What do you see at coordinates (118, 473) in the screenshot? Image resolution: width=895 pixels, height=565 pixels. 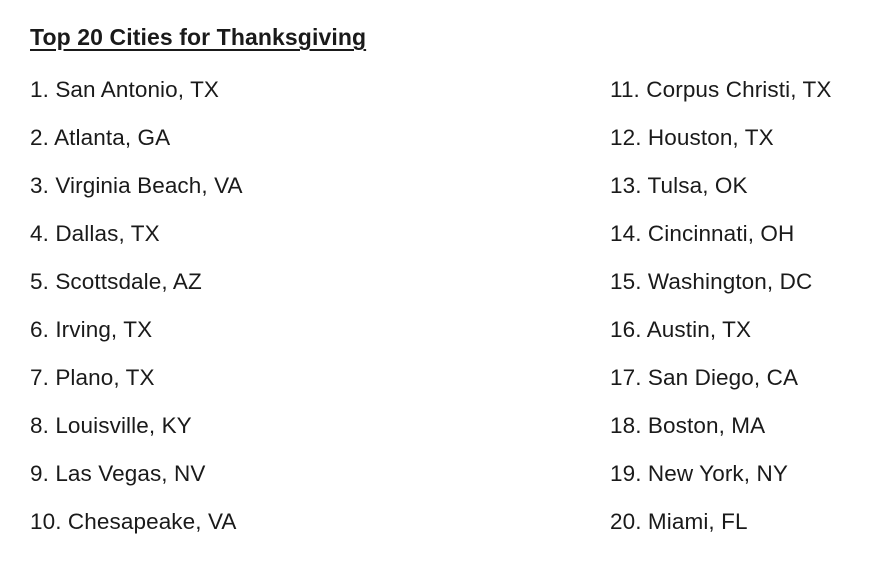 I see `list-item: 9. Las Vegas, NV` at bounding box center [118, 473].